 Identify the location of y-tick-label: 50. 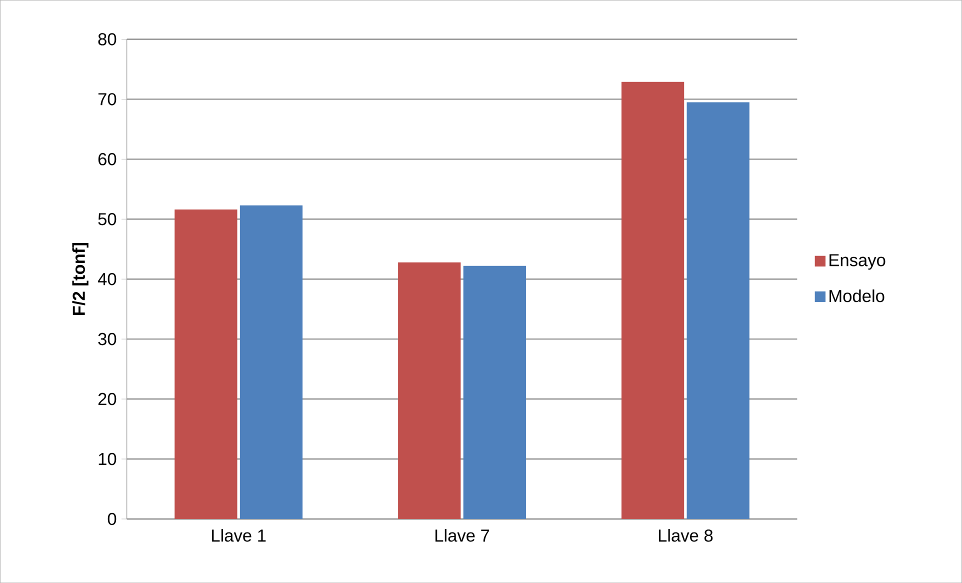
(107, 219).